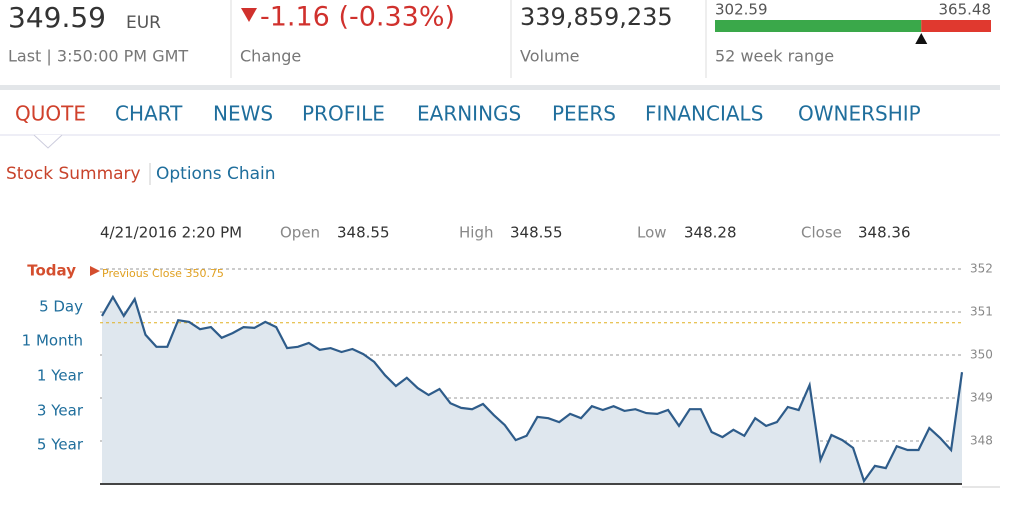 The width and height of the screenshot is (1024, 520). What do you see at coordinates (981, 398) in the screenshot?
I see `y-tick-label: 349` at bounding box center [981, 398].